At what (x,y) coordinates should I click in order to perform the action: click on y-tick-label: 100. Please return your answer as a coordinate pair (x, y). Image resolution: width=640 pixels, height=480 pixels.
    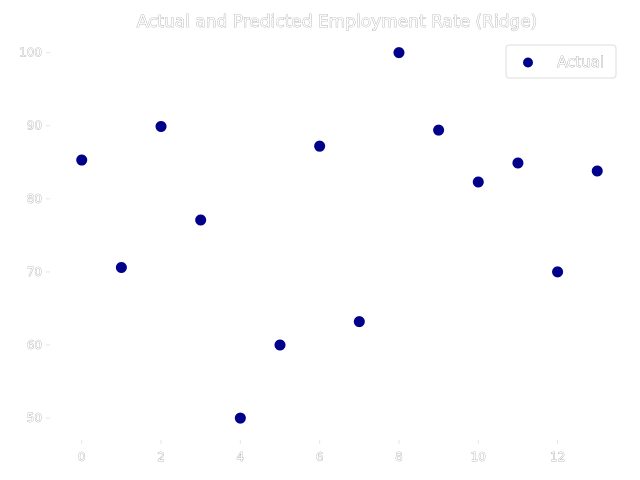
    Looking at the image, I should click on (30, 53).